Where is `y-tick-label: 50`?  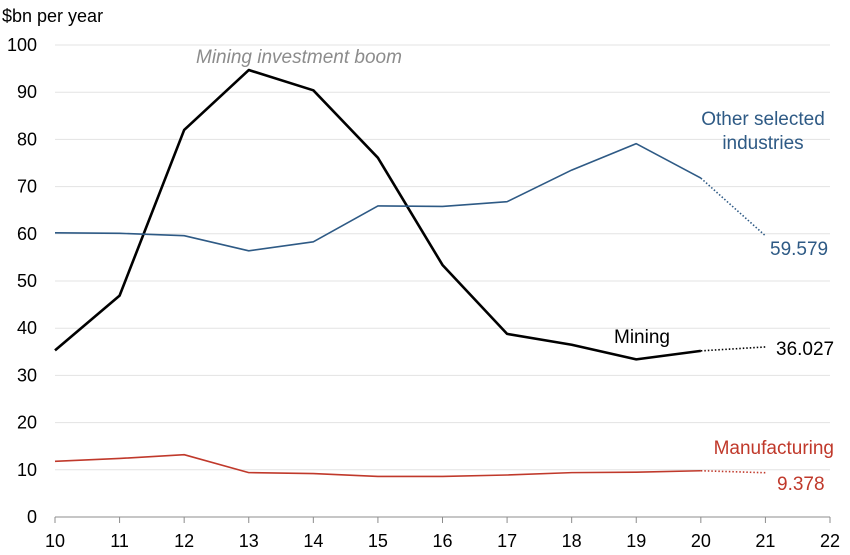 y-tick-label: 50 is located at coordinates (27, 281).